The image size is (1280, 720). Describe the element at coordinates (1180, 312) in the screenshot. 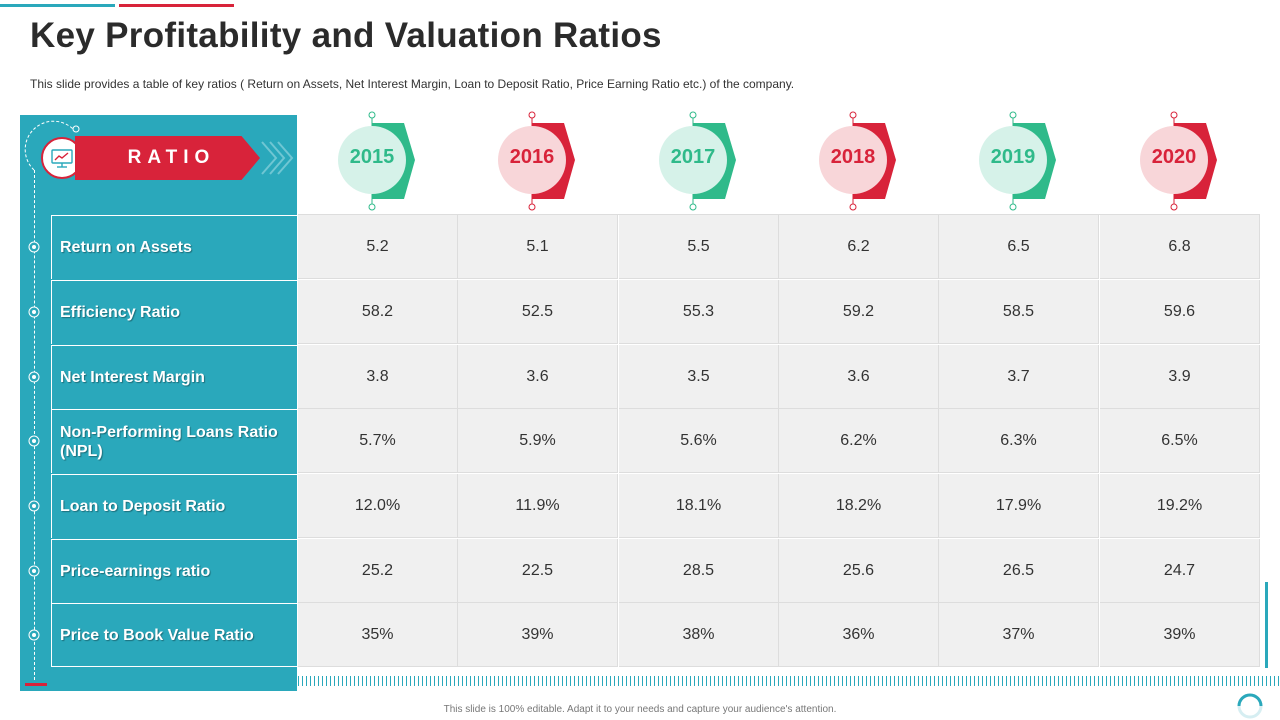

I see `table-cell: 59.6` at that location.